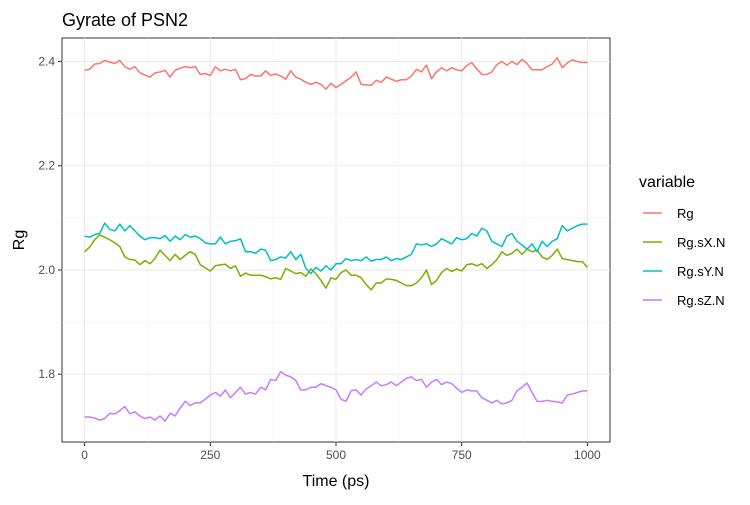 The height and width of the screenshot is (505, 750). I want to click on y-tick-label: 2.4, so click(46, 61).